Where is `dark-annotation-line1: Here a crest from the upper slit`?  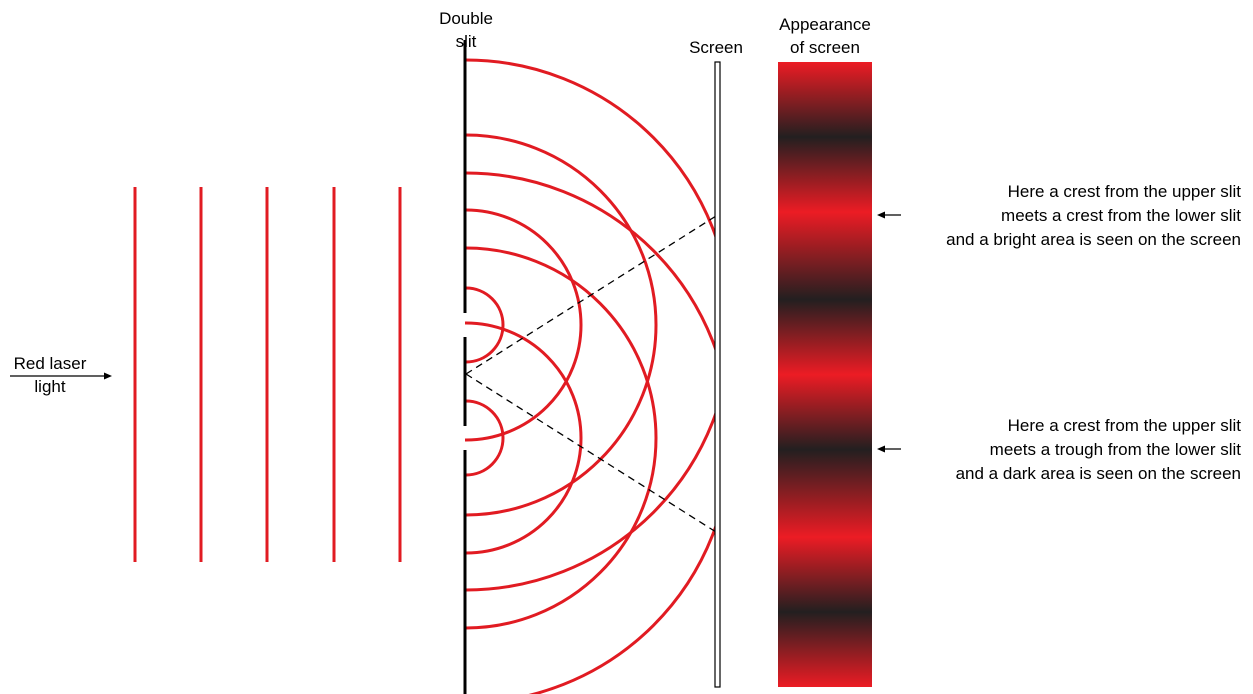 dark-annotation-line1: Here a crest from the upper slit is located at coordinates (1125, 425).